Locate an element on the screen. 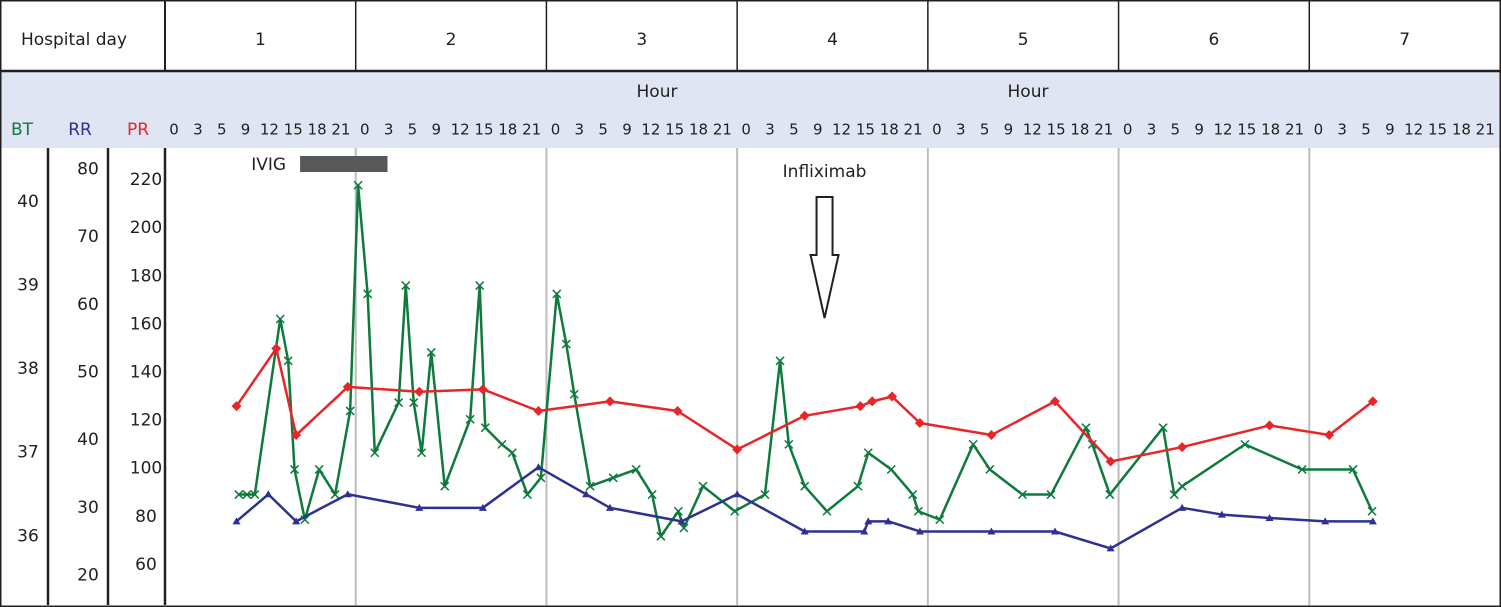  y-tick-label: 140 is located at coordinates (146, 373).